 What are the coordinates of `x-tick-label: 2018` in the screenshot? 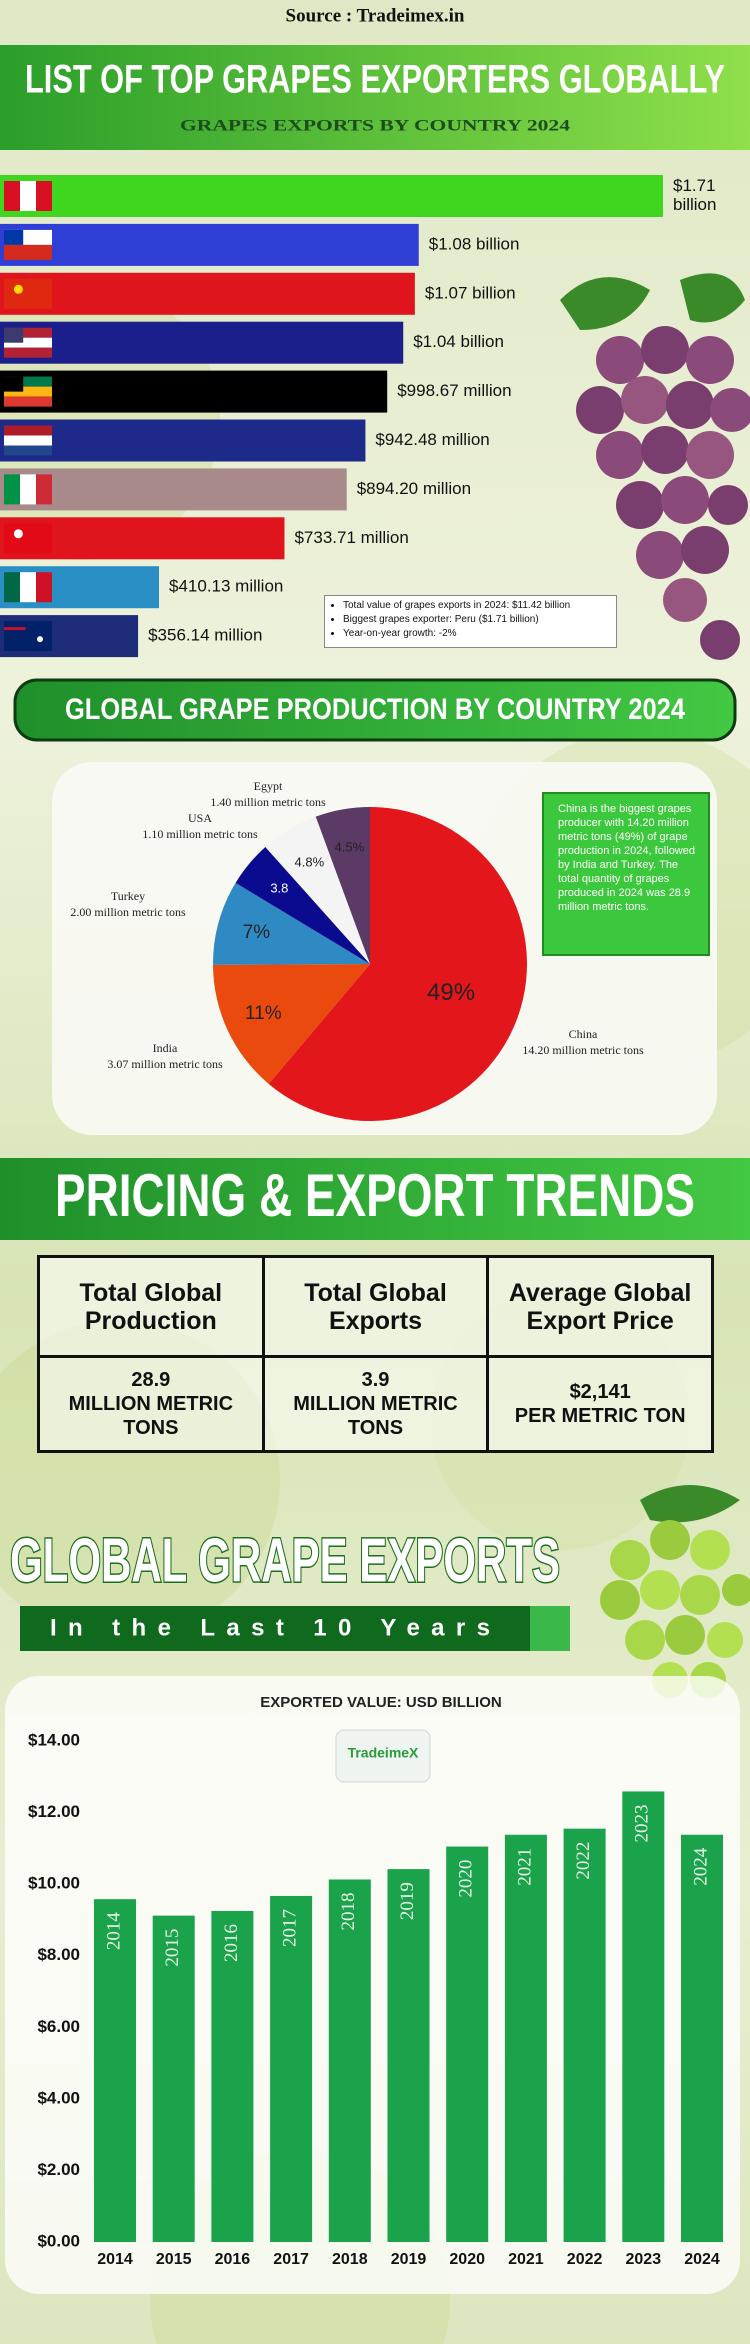 It's located at (350, 2259).